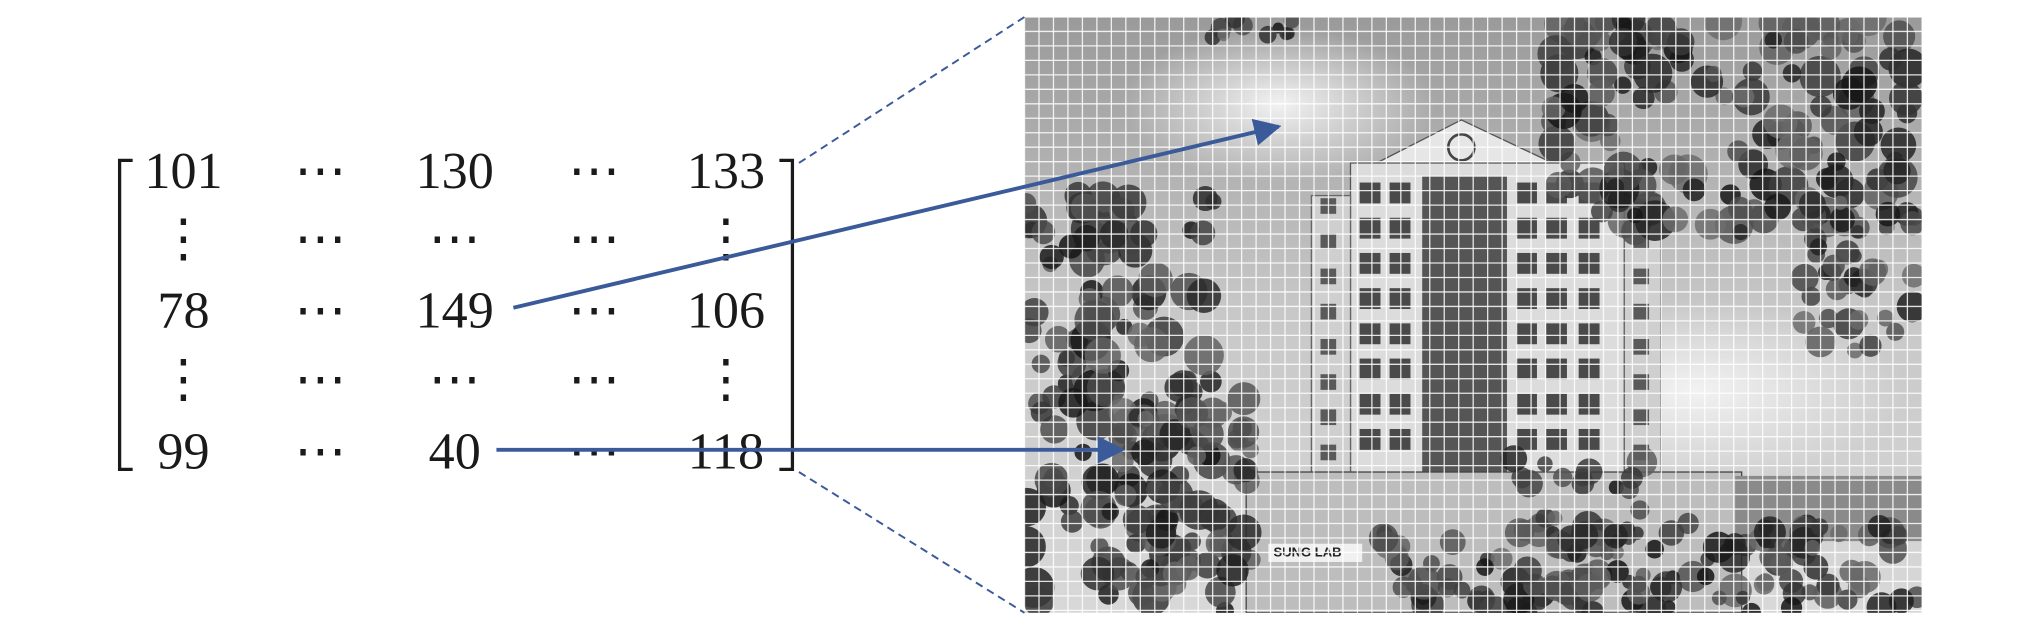  Describe the element at coordinates (897, 214) in the screenshot. I see `arrow` at that location.